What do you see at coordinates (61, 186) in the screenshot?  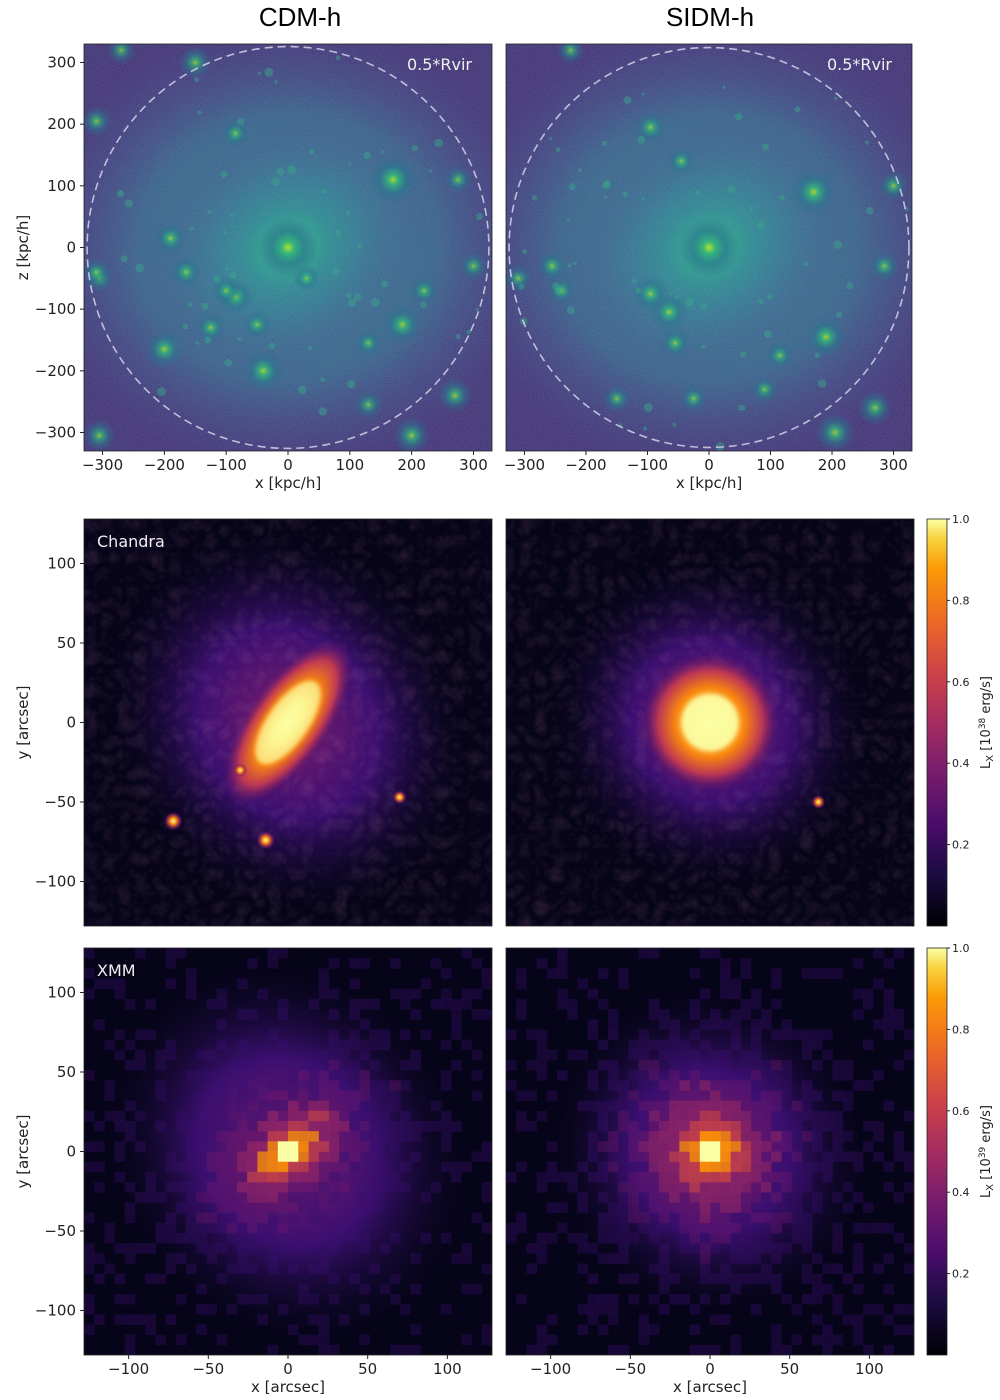 I see `y-tick-label: 100` at bounding box center [61, 186].